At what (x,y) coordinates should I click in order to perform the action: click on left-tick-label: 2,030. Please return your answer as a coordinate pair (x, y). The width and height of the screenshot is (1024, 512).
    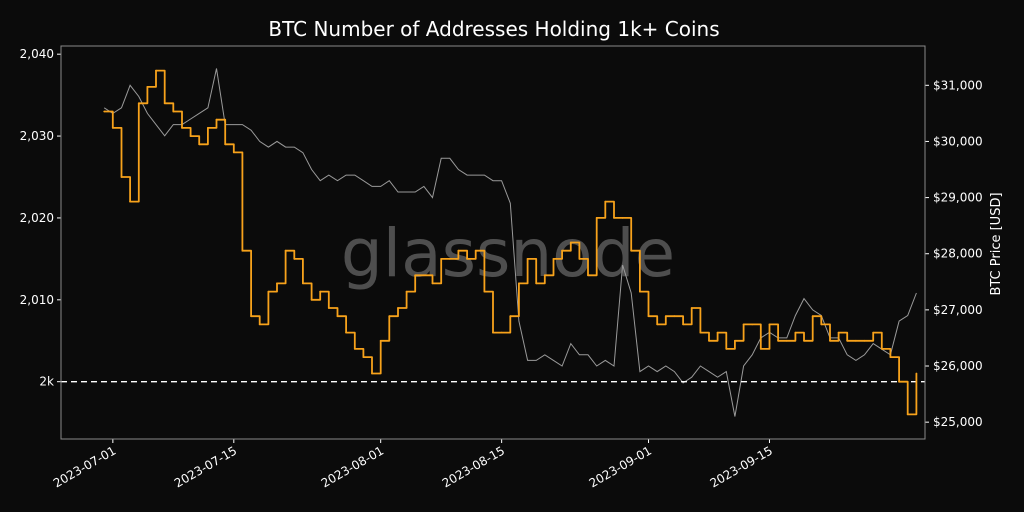
    Looking at the image, I should click on (37, 136).